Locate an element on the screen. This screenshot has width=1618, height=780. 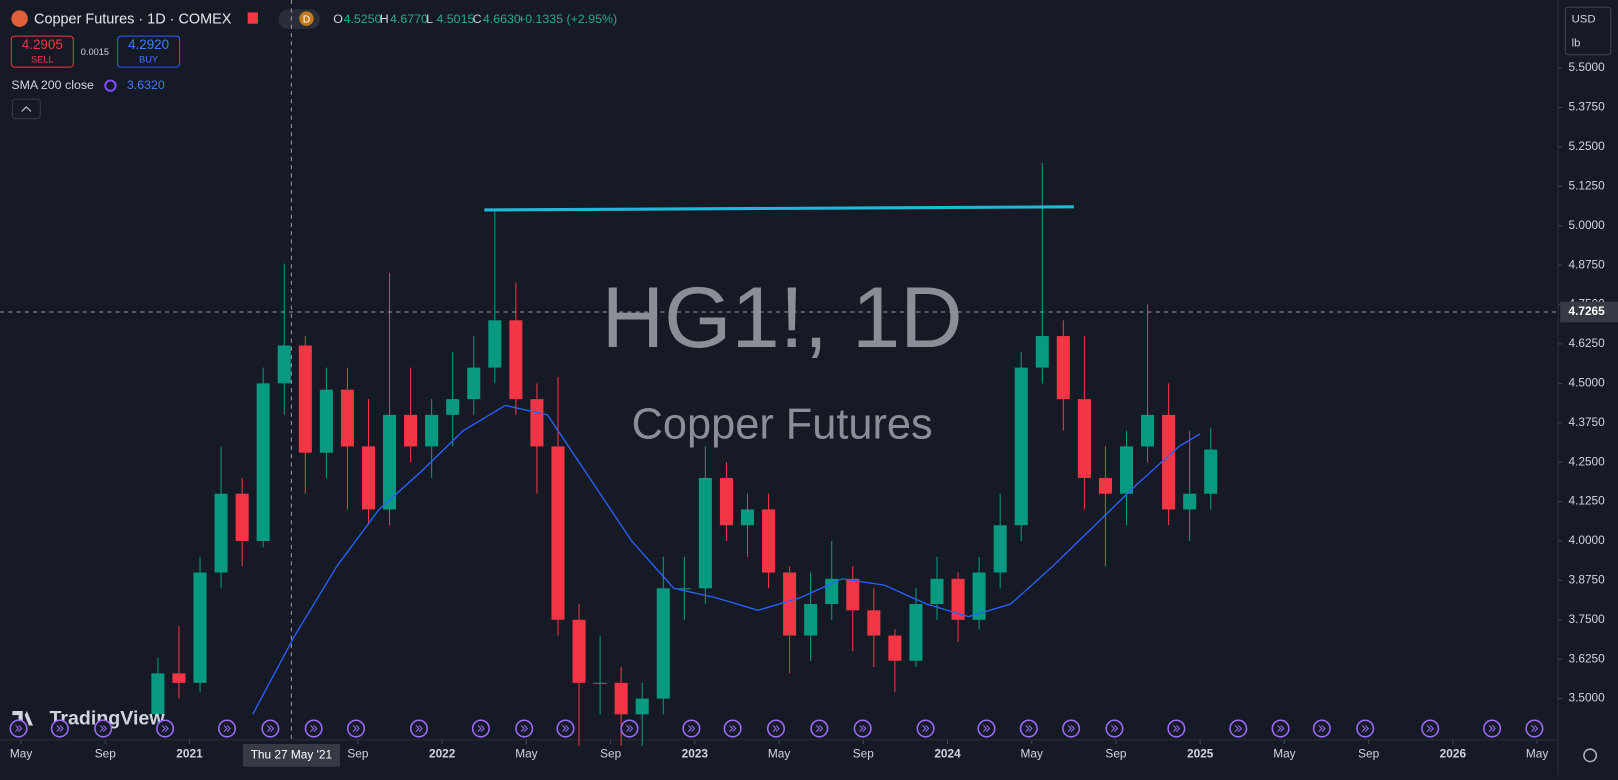
buy-price: 4.2920 is located at coordinates (148, 44).